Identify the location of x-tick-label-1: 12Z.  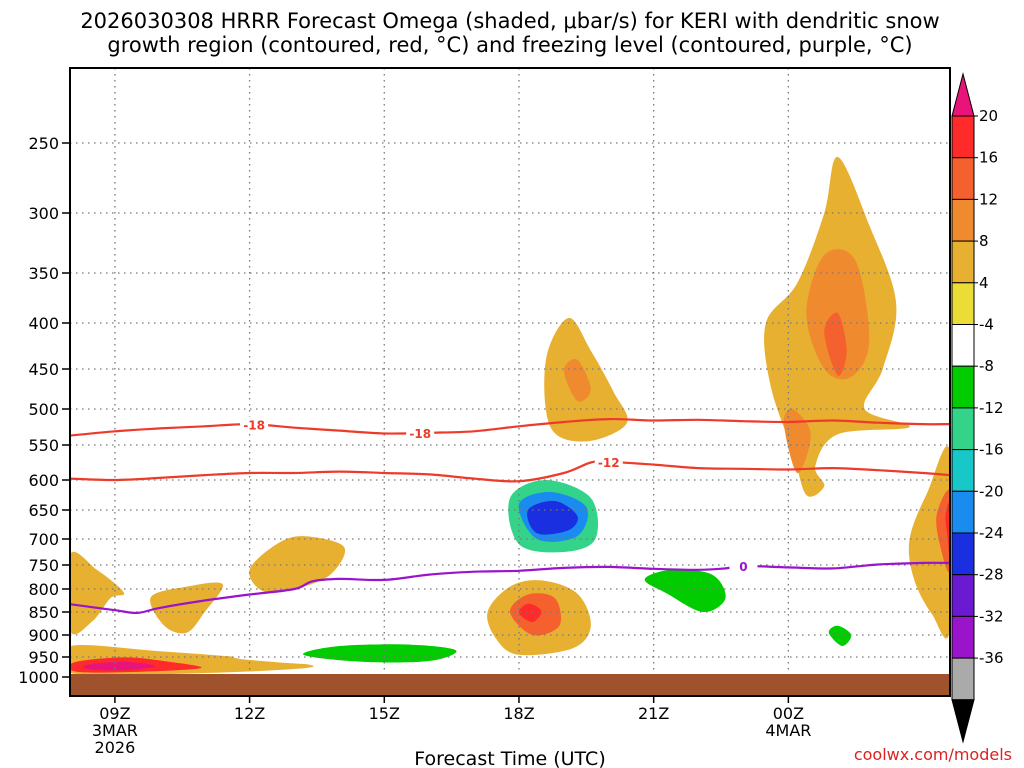
(249, 713).